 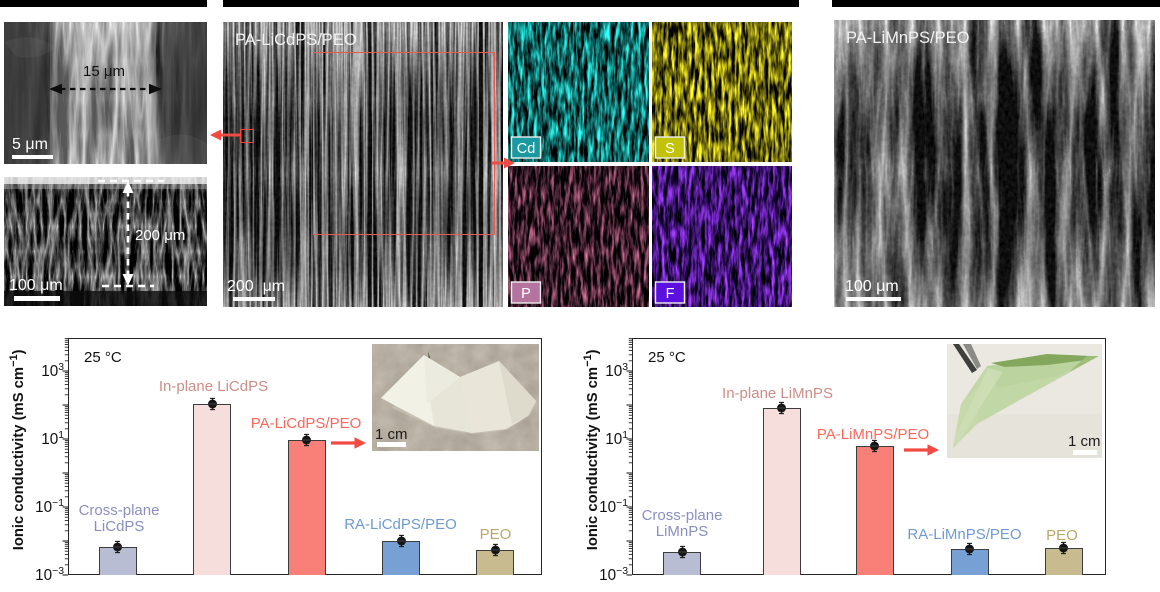 What do you see at coordinates (526, 294) in the screenshot?
I see `svg-text: P` at bounding box center [526, 294].